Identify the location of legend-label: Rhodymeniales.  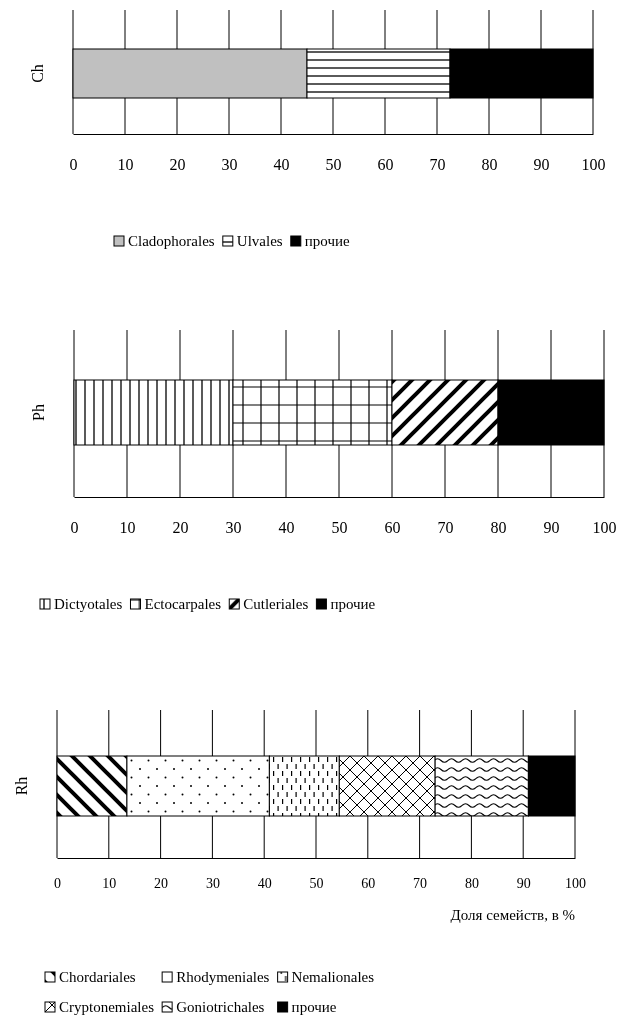
(223, 977).